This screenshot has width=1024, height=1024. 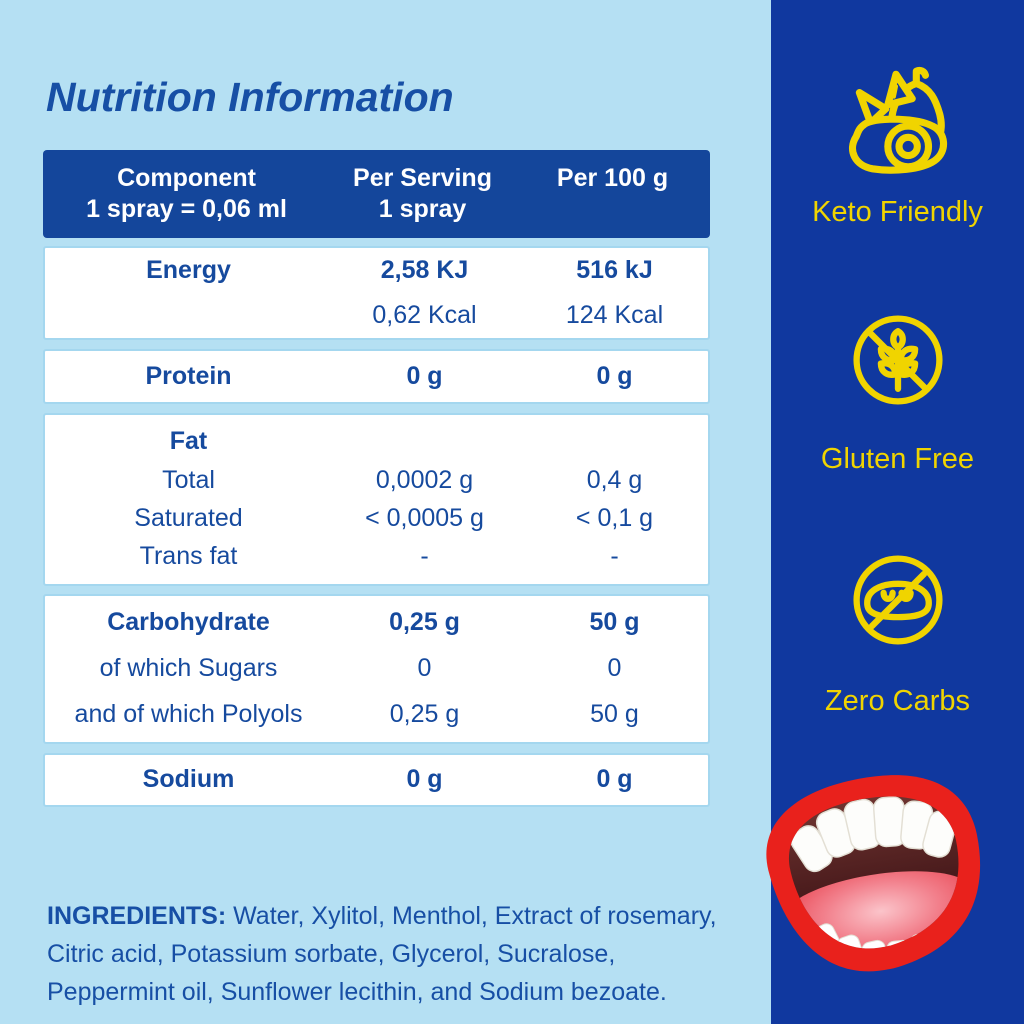 I want to click on value-per-serving: < 0,0005 g, so click(x=424, y=517).